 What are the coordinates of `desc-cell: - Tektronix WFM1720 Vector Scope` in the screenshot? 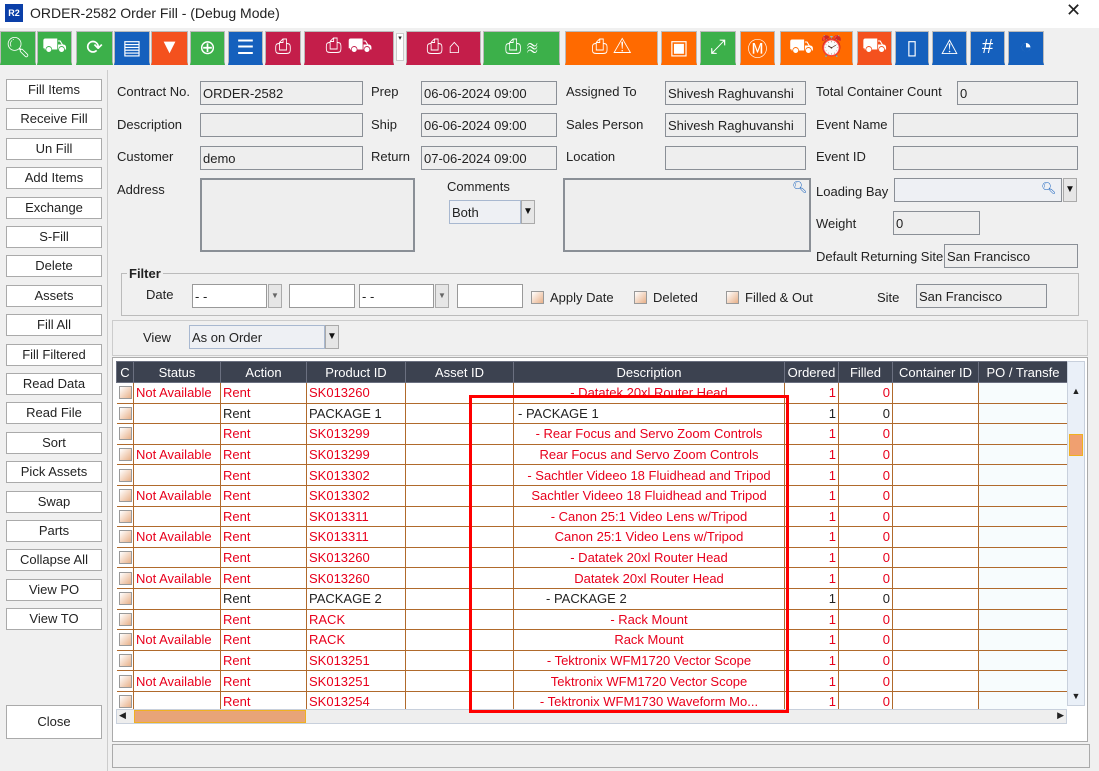 It's located at (649, 661).